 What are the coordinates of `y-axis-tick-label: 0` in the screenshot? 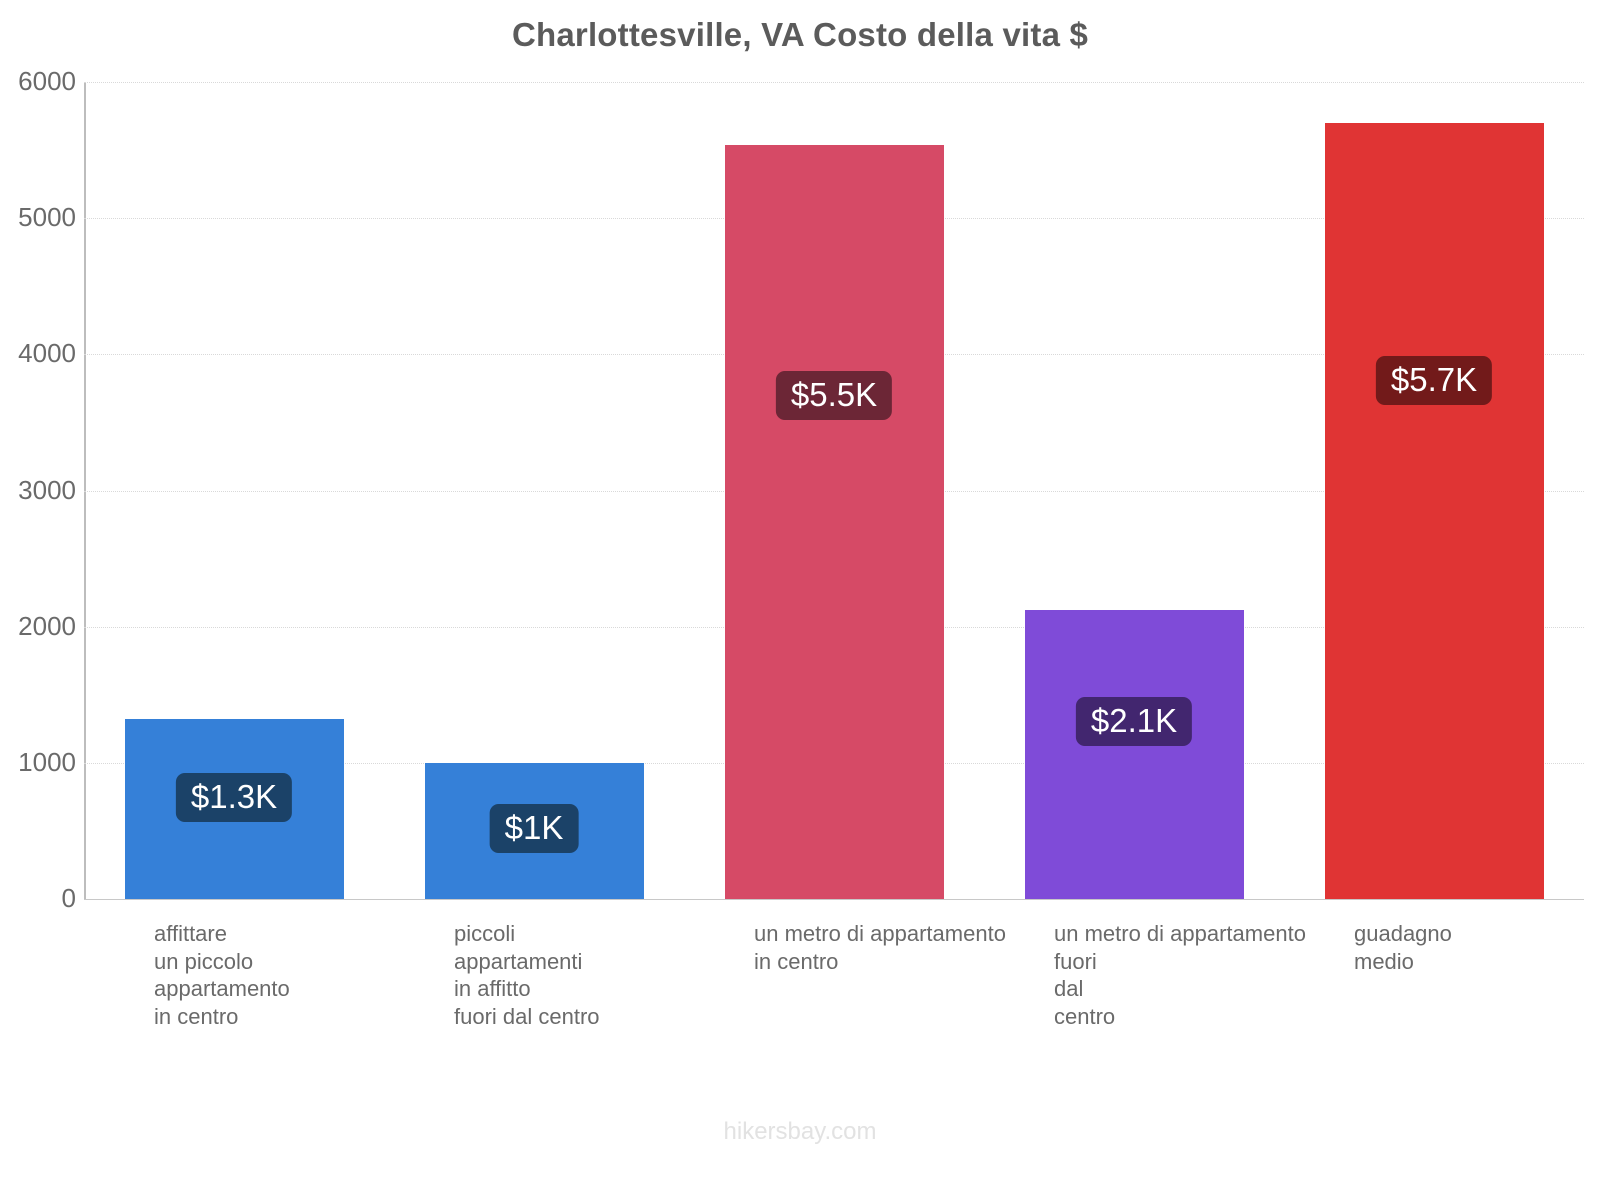 It's located at (68, 898).